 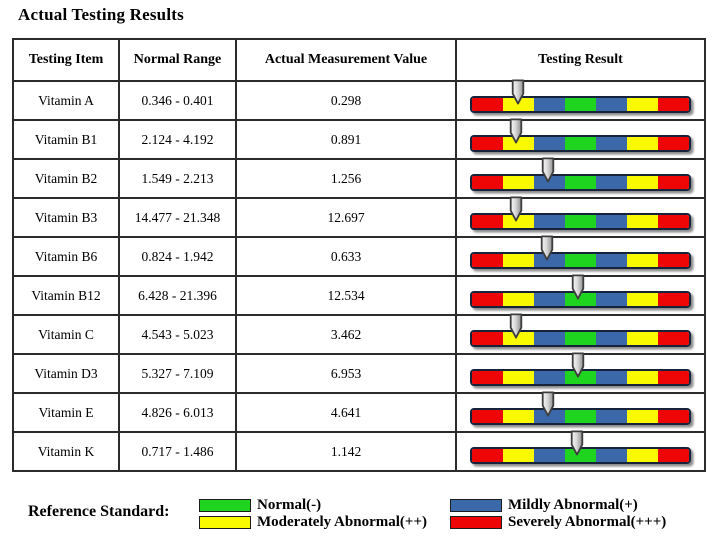 What do you see at coordinates (177, 451) in the screenshot?
I see `cell-normal-range: 0.717 - 1.486` at bounding box center [177, 451].